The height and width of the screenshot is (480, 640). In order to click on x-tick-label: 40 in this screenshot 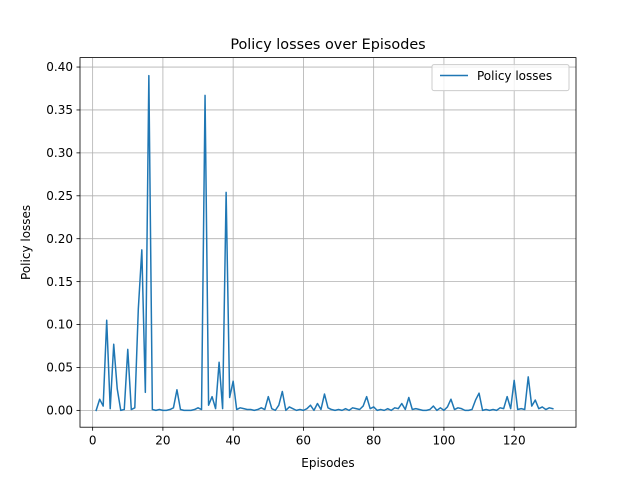, I will do `click(233, 441)`.